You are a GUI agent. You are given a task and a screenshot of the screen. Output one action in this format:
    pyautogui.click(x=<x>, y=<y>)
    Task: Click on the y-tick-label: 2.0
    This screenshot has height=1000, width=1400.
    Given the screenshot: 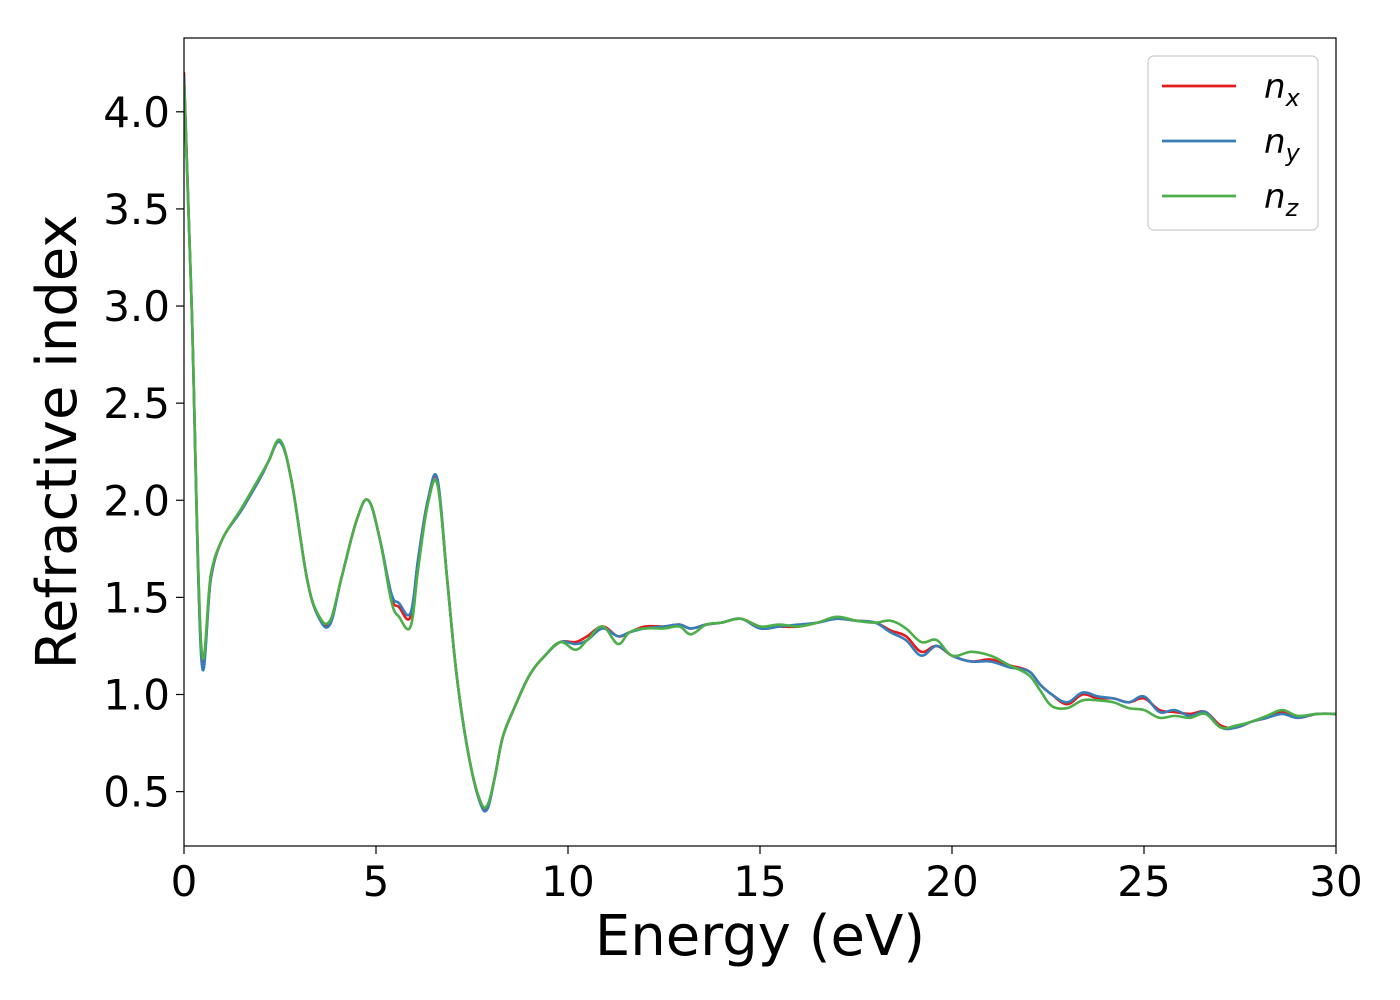 What is the action you would take?
    pyautogui.click(x=136, y=500)
    